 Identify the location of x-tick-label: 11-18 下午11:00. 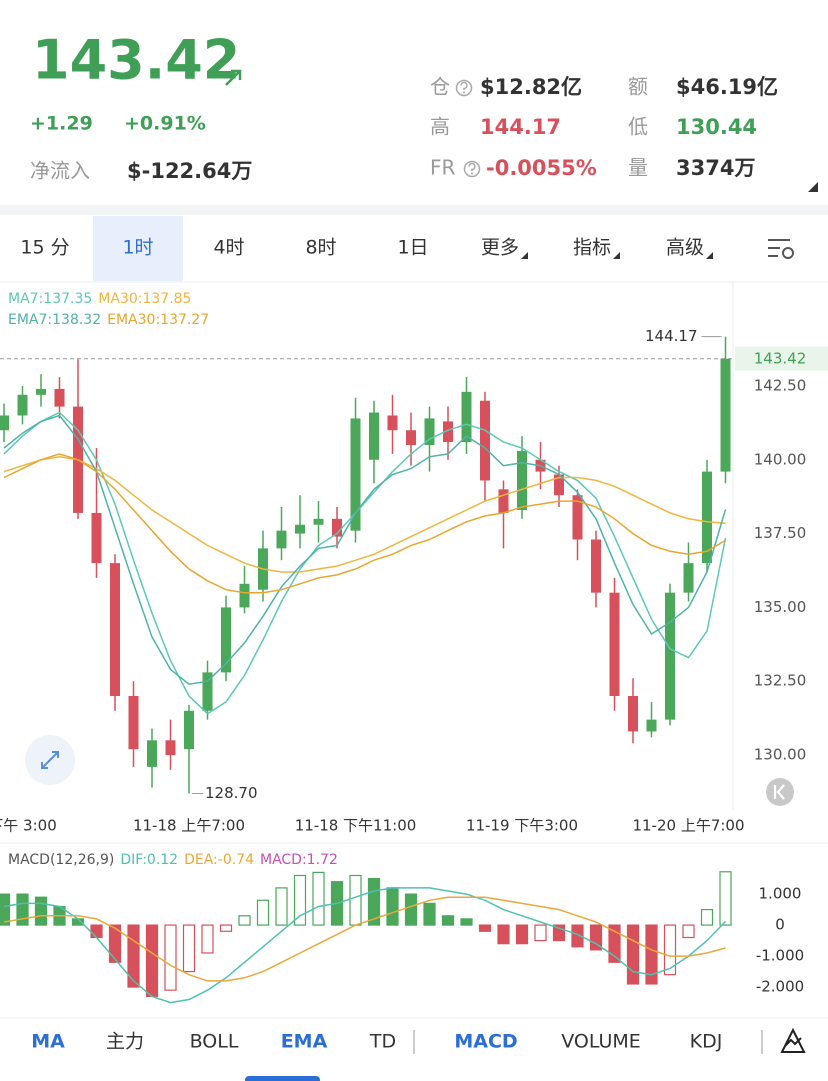
(356, 826).